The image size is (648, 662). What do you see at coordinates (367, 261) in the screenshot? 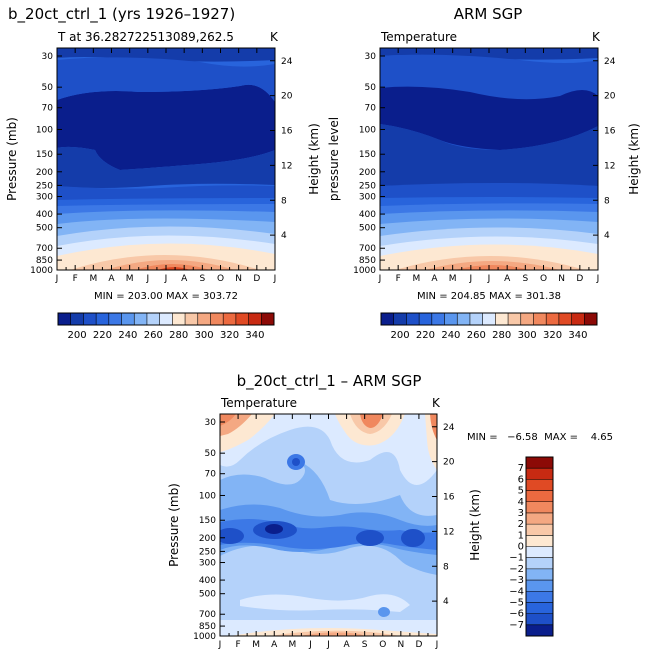
I see `panel-obs-ytick-label: 850` at bounding box center [367, 261].